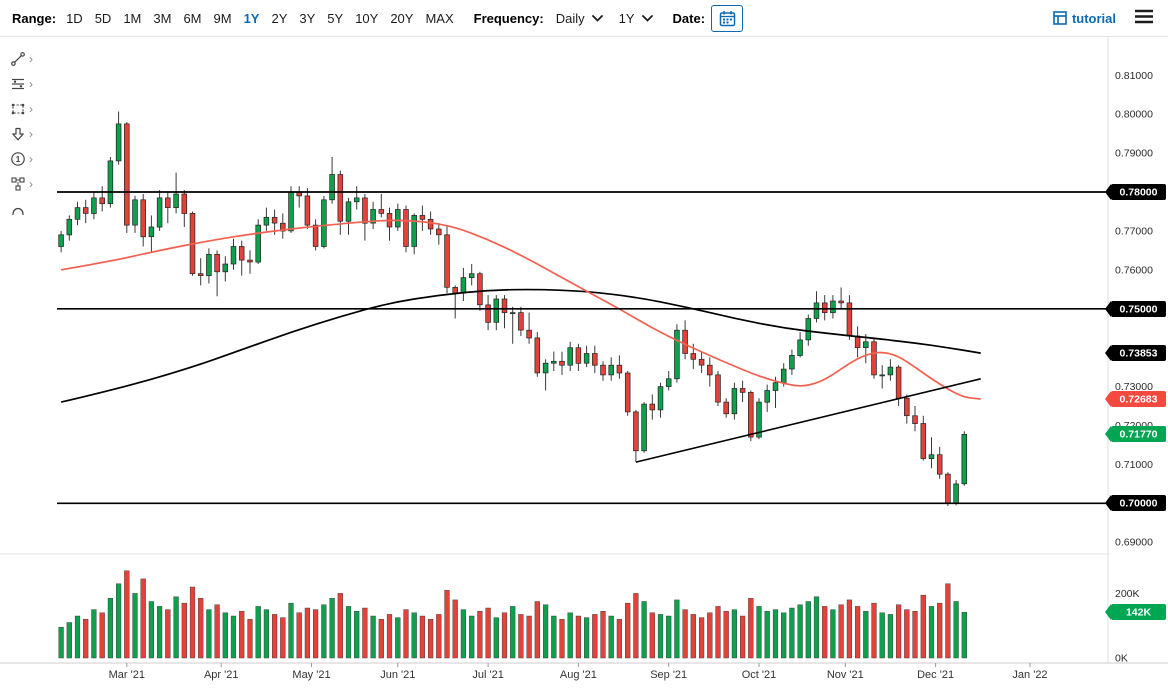  Describe the element at coordinates (192, 18) in the screenshot. I see `range-button-6m: 6M` at that location.